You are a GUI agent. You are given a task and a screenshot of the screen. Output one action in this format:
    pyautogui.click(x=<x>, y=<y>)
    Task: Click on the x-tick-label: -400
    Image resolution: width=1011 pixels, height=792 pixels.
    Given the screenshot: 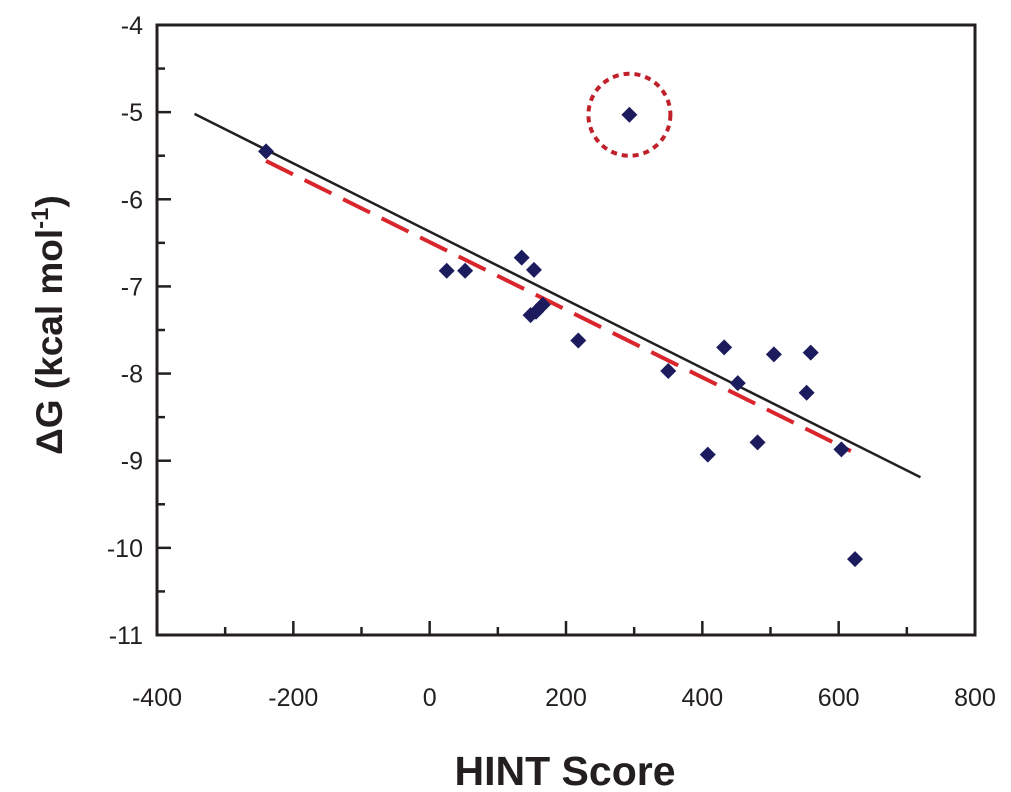 What is the action you would take?
    pyautogui.click(x=157, y=698)
    